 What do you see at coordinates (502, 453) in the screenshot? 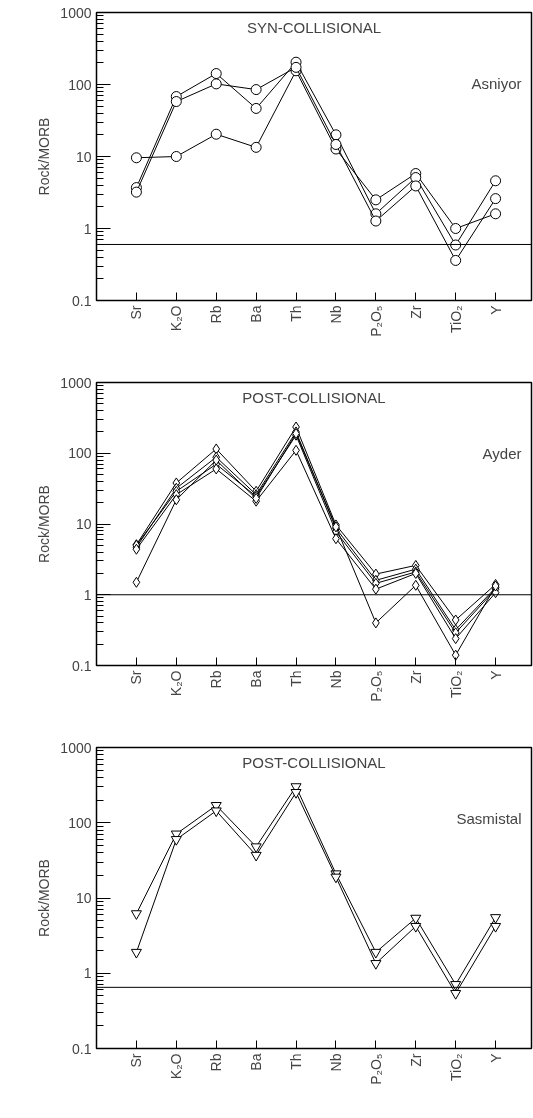
I see `annotation: Ayder` at bounding box center [502, 453].